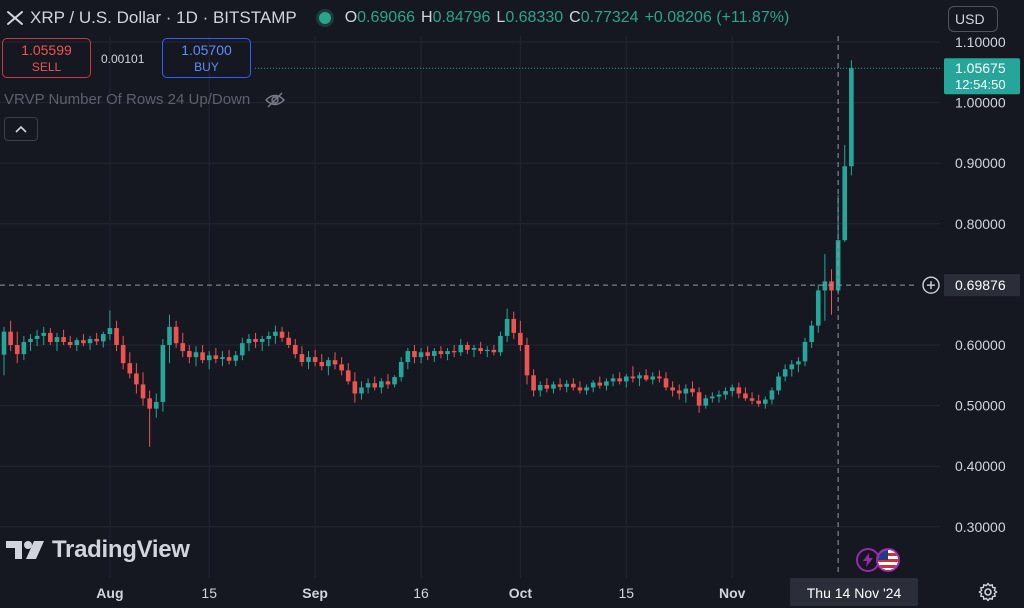 Image resolution: width=1024 pixels, height=608 pixels. I want to click on sell-price: 1.05599, so click(46, 50).